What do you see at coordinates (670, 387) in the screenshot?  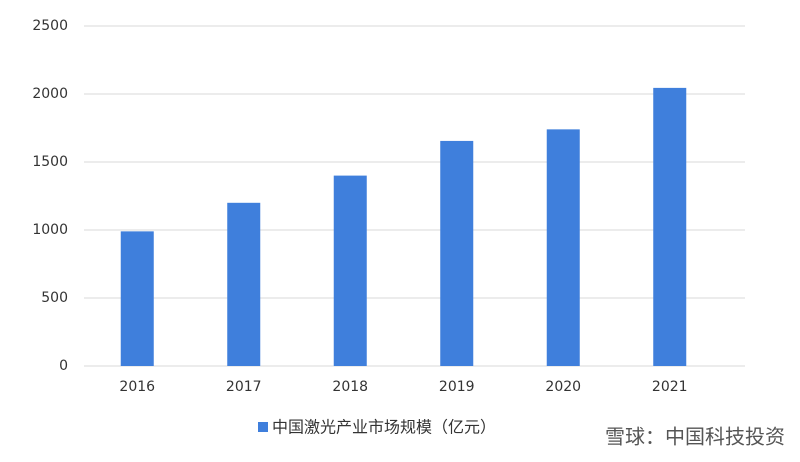 I see `x-tick-label: 2021` at bounding box center [670, 387].